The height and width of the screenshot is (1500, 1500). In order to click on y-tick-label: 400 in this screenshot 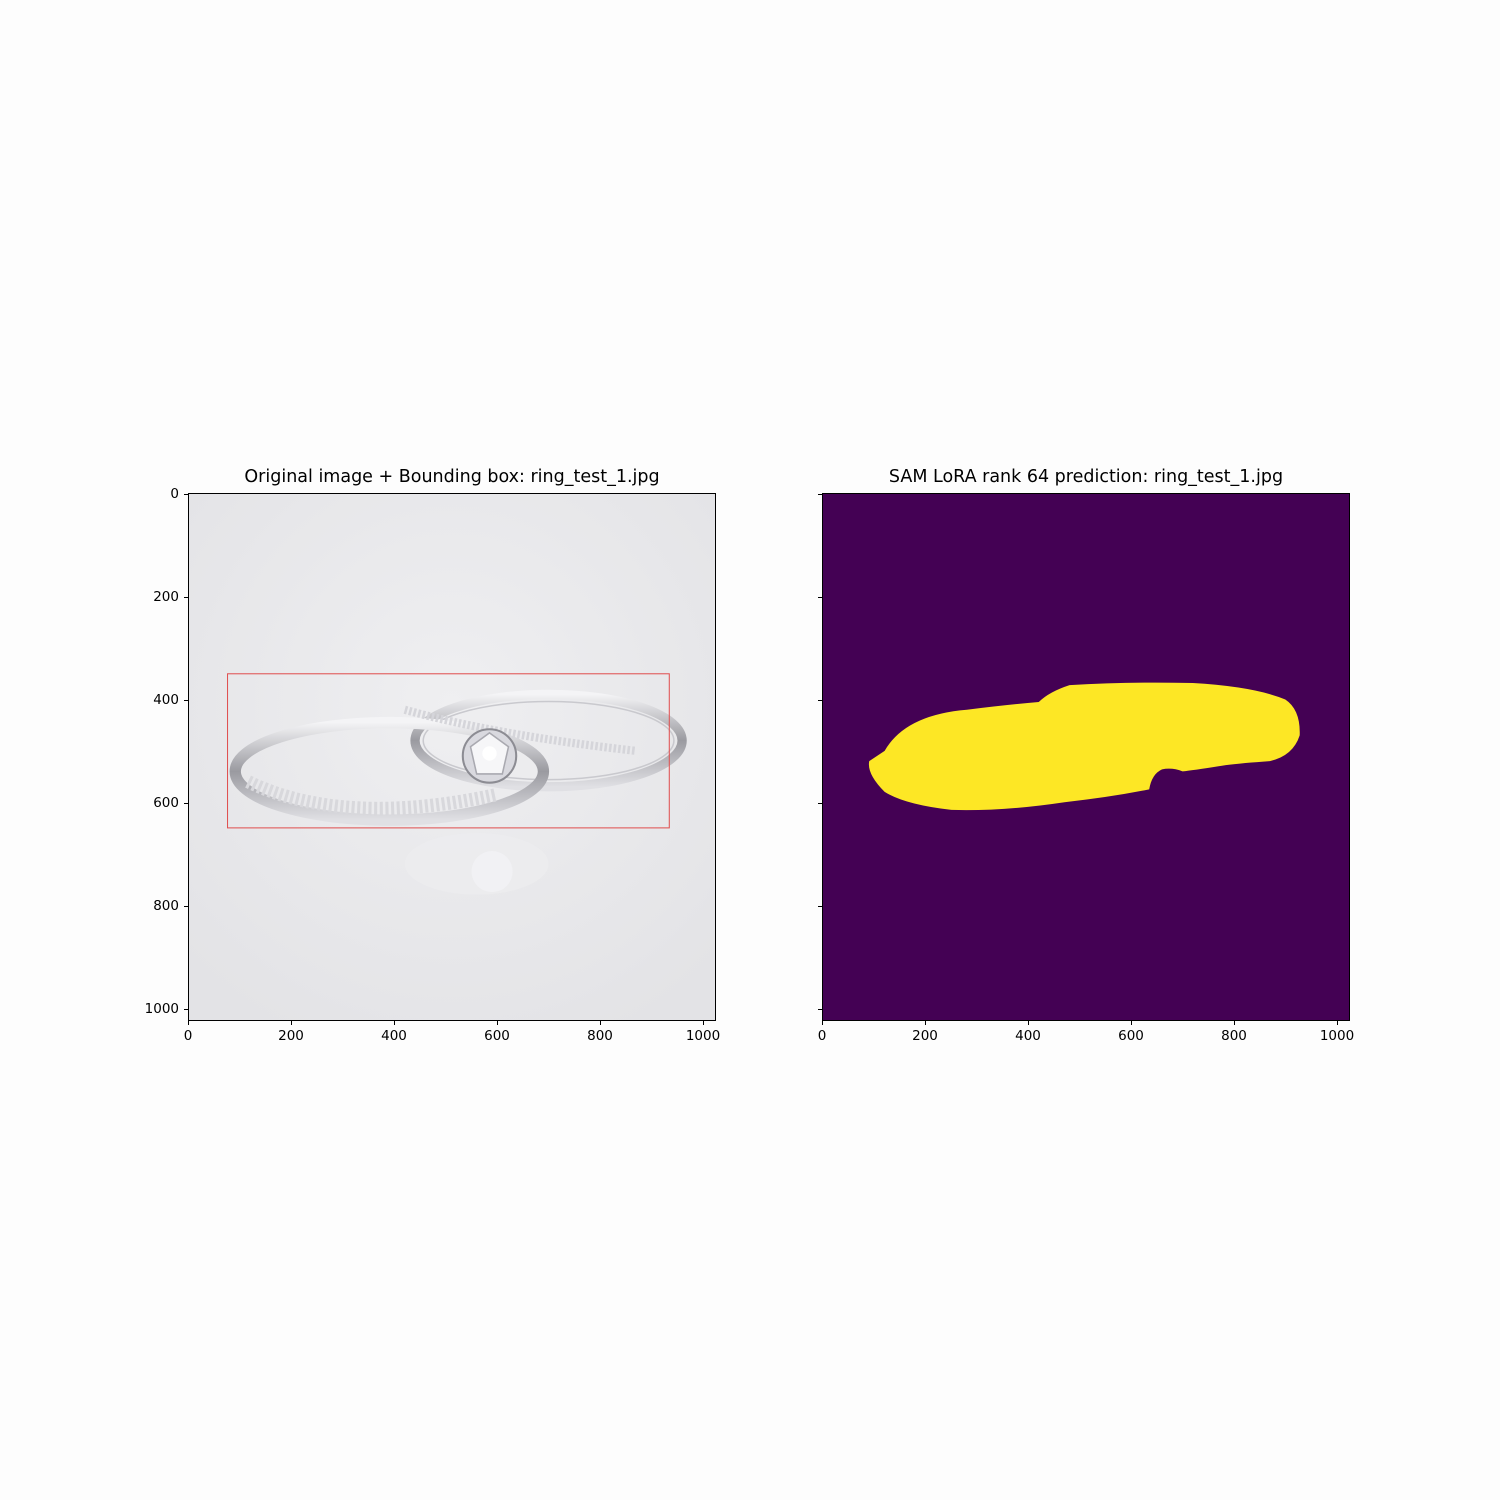, I will do `click(166, 700)`.